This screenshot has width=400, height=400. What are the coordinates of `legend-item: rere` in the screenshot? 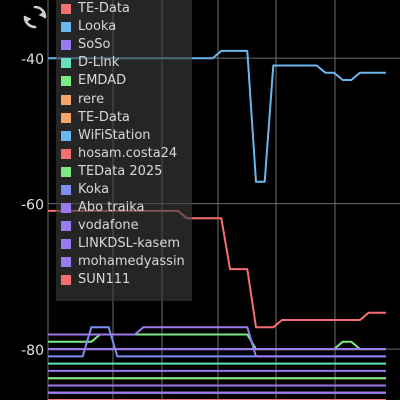 It's located at (124, 99).